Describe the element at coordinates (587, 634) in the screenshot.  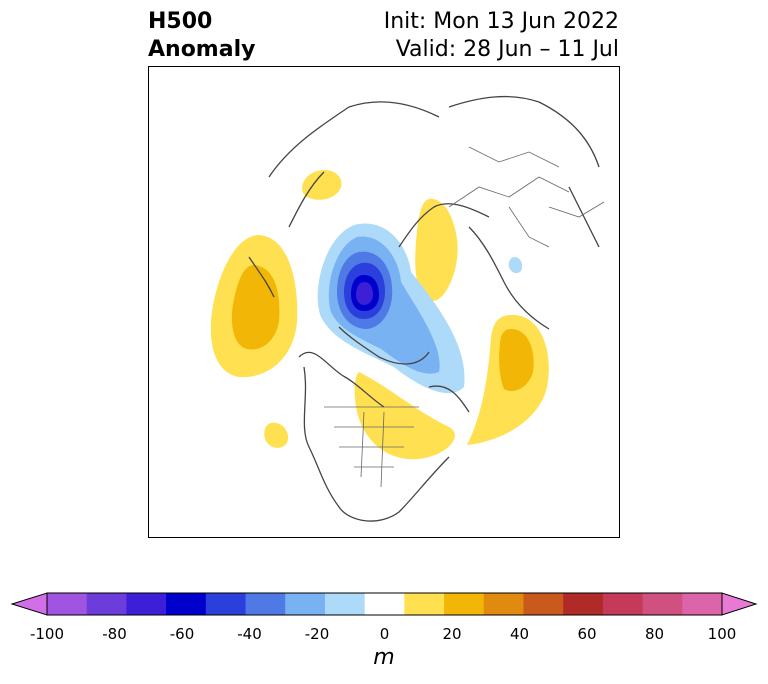
I see `colorbar-tick-label: 60` at that location.